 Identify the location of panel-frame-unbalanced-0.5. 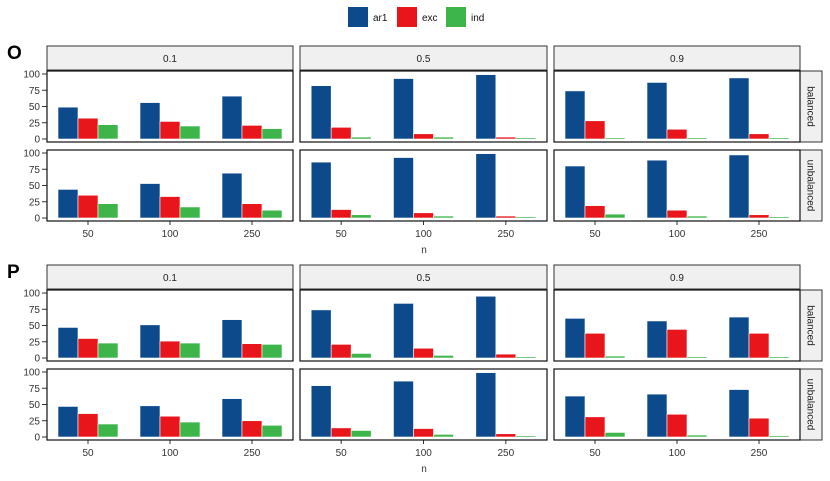
(423, 404).